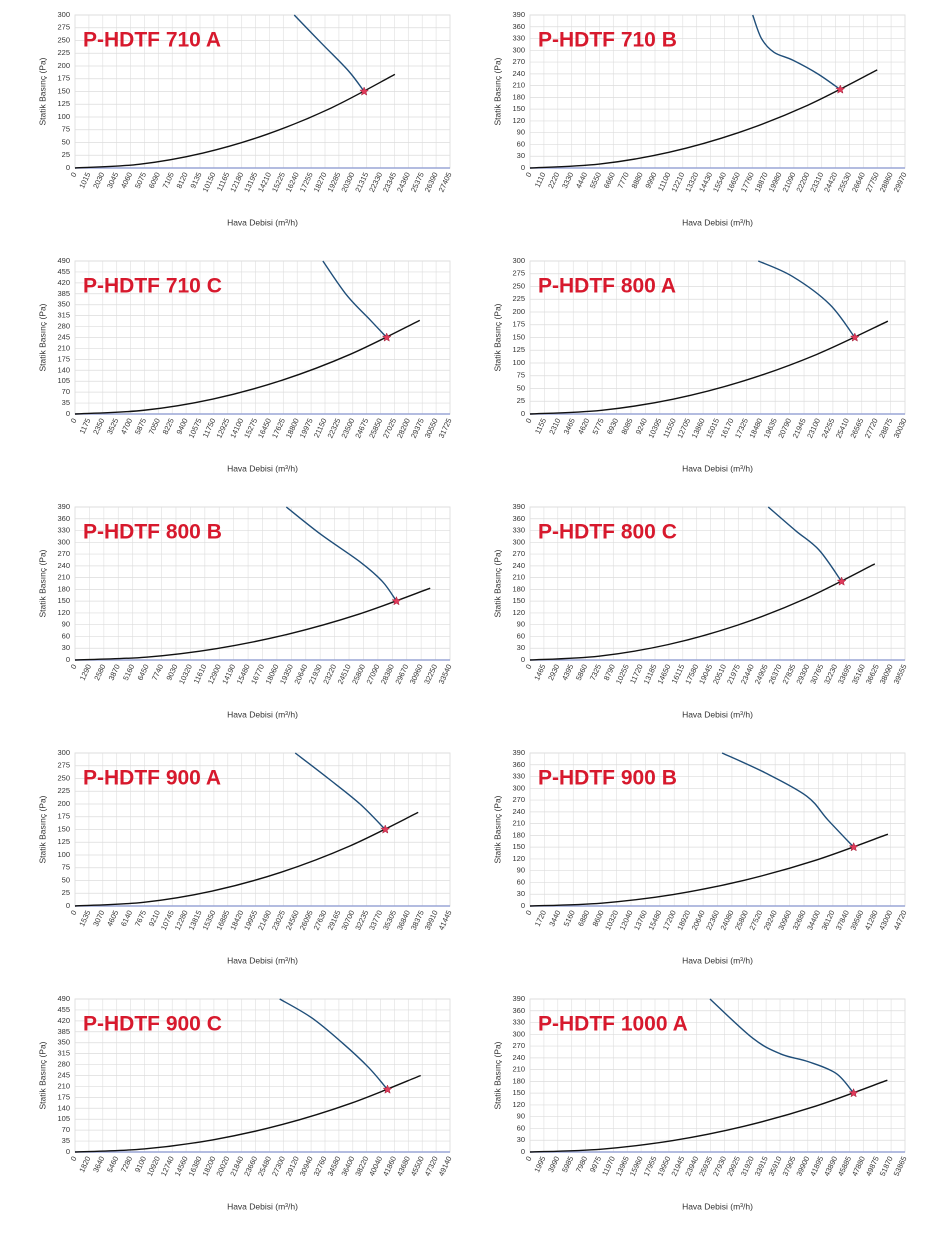 The image size is (942, 1233). I want to click on x-tick-label: 27405, so click(445, 182).